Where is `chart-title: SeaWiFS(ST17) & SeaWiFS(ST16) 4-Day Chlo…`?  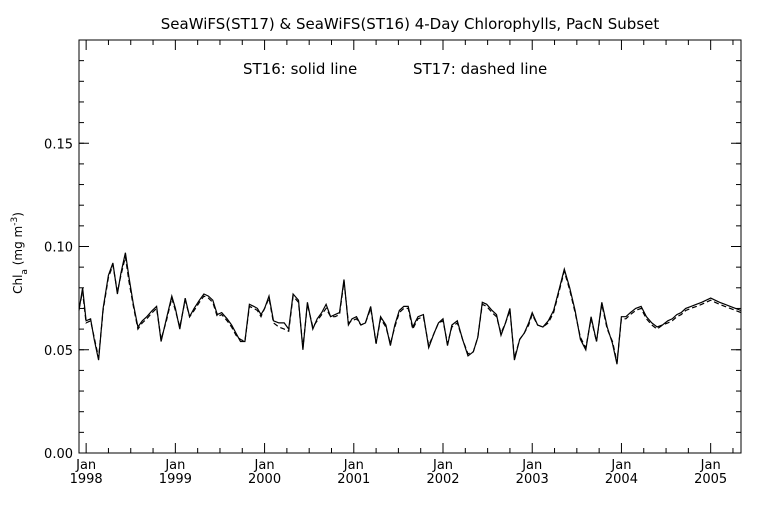 chart-title: SeaWiFS(ST17) & SeaWiFS(ST16) 4-Day Chlo… is located at coordinates (410, 24).